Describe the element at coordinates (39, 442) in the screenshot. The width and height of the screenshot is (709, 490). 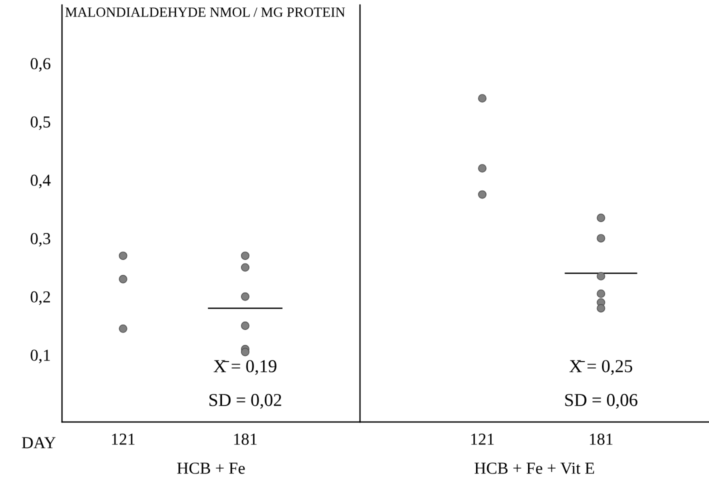
I see `text: DAY` at that location.